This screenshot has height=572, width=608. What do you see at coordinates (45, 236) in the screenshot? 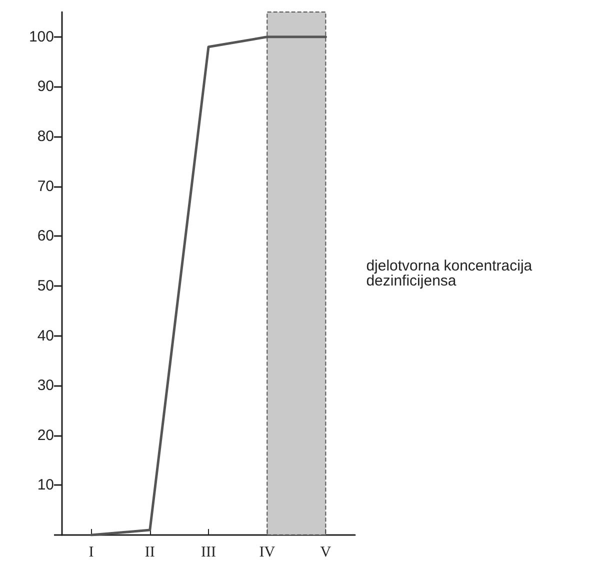
I see `y-tick-label: 60` at bounding box center [45, 236].